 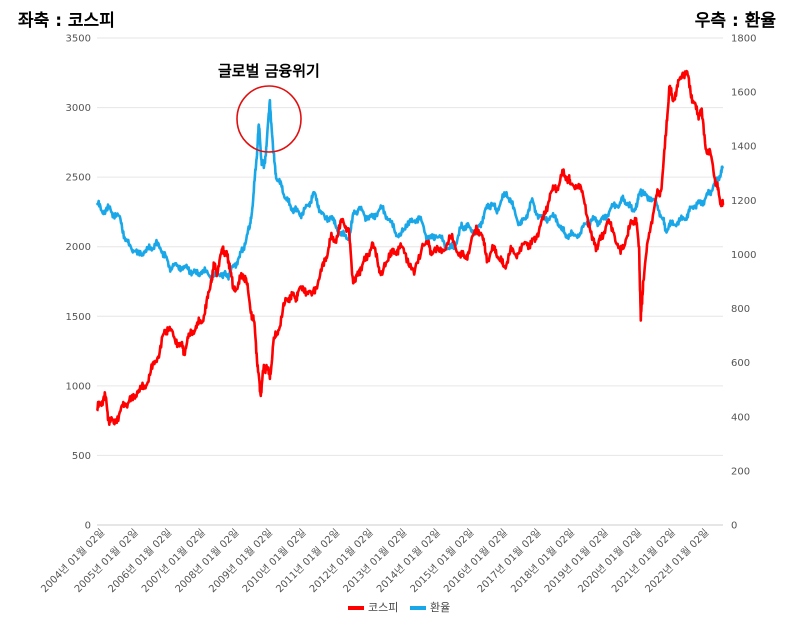 What do you see at coordinates (442, 561) in the screenshot?
I see `x-tick-label: 2015년 01월 02일` at bounding box center [442, 561].